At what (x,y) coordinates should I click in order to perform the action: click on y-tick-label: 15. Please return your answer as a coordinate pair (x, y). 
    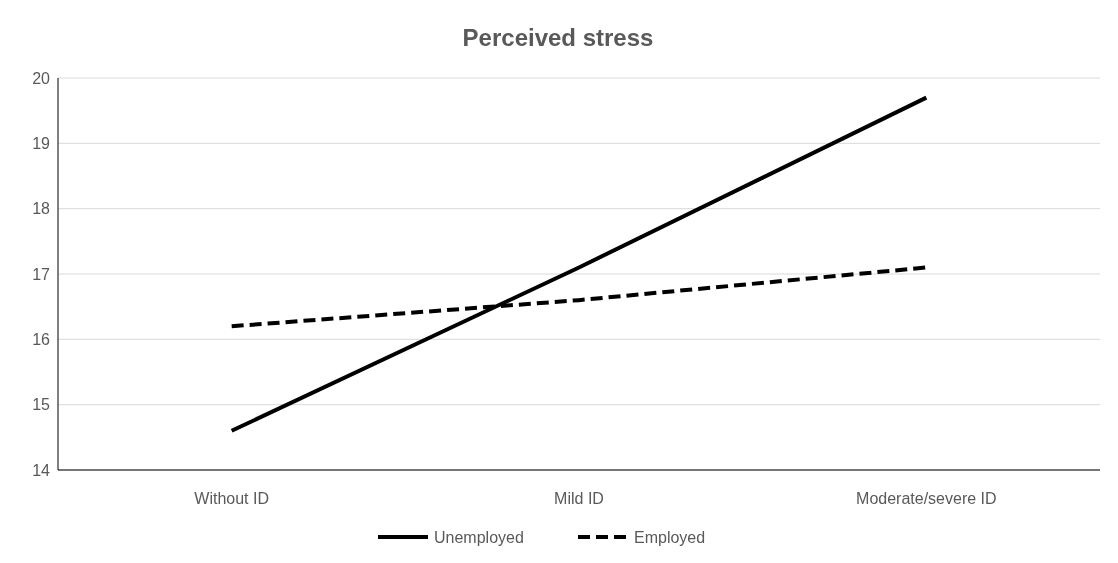
    Looking at the image, I should click on (41, 405).